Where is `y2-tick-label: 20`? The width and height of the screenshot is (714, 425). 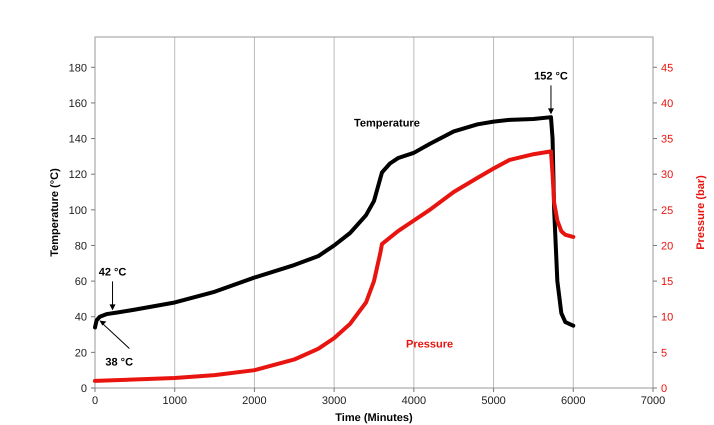 y2-tick-label: 20 is located at coordinates (667, 246).